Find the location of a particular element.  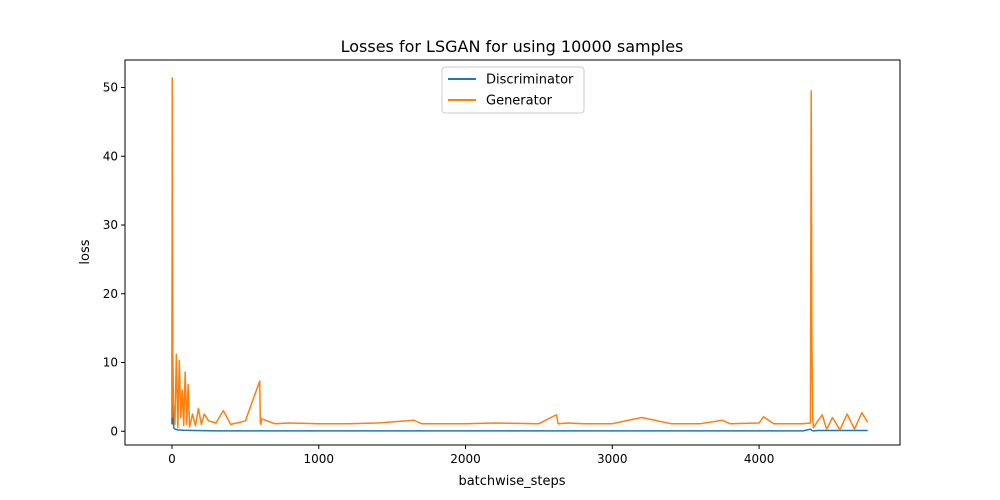

x-tick-label: 1000 is located at coordinates (318, 459).